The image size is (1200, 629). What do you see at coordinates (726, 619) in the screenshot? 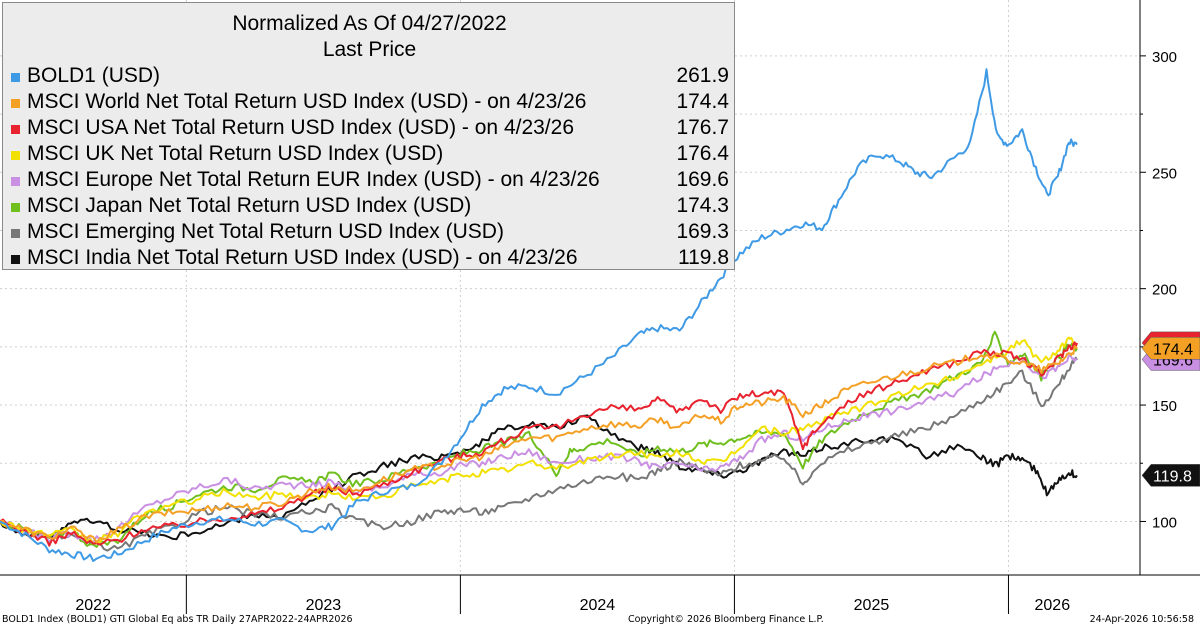
I see `footer-copyright: Copyright© 2026 Bloomberg Finance L.P.` at bounding box center [726, 619].